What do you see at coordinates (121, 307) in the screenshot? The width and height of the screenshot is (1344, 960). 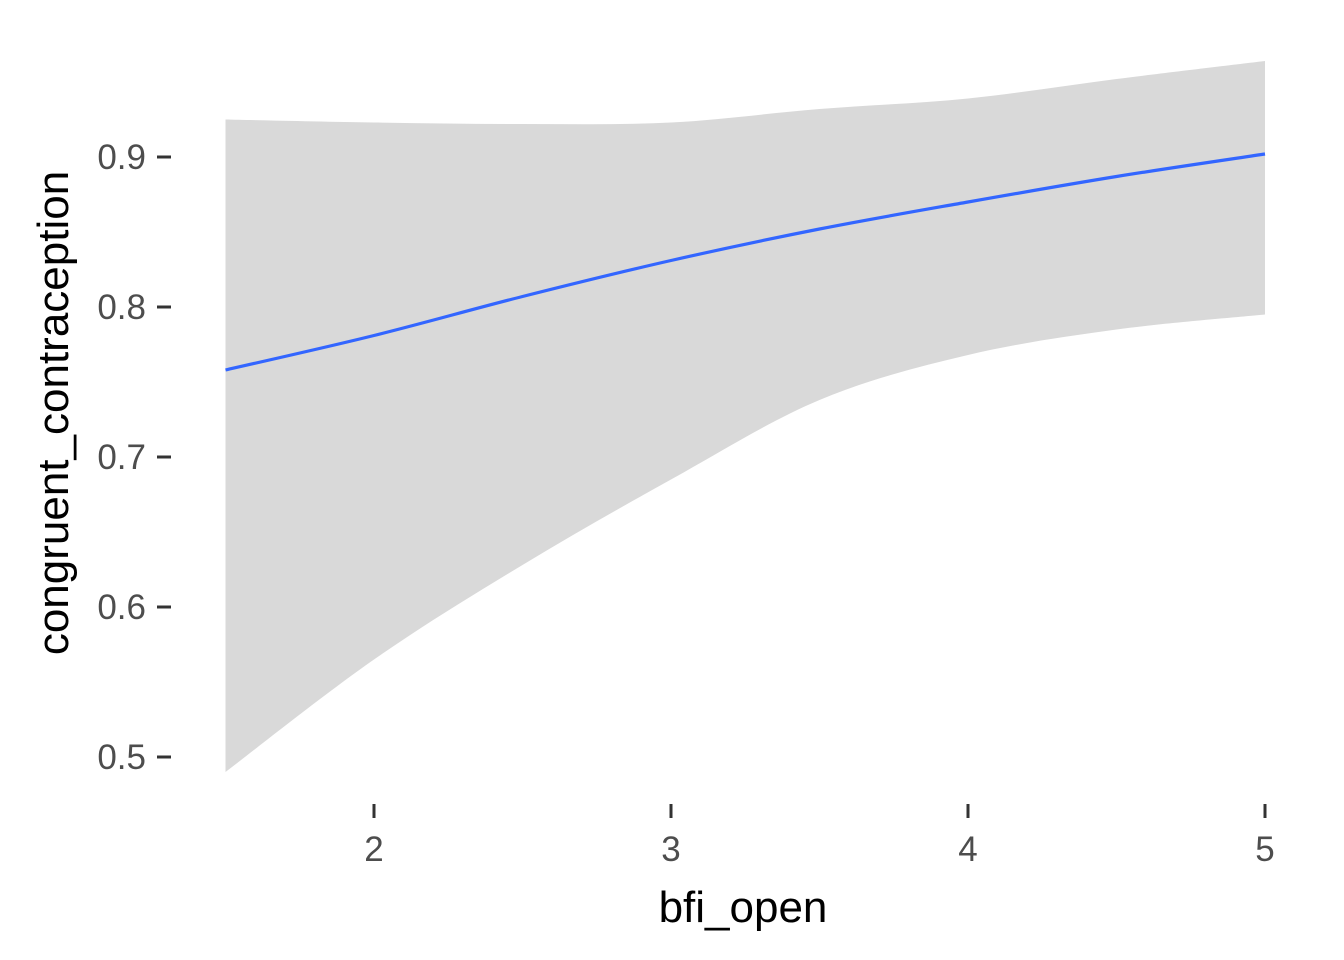 I see `y-tick-label: 0.8` at bounding box center [121, 307].